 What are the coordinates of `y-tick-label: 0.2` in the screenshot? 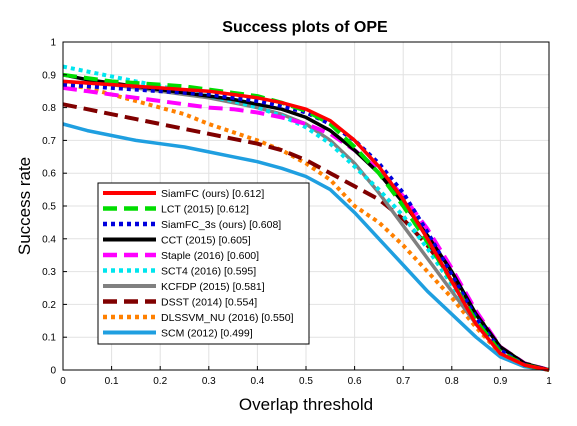 It's located at (49, 305).